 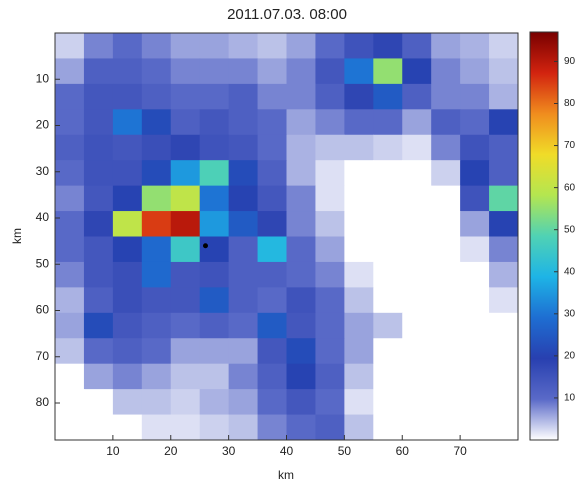 I want to click on colorbar-tick-label: 20, so click(x=570, y=356).